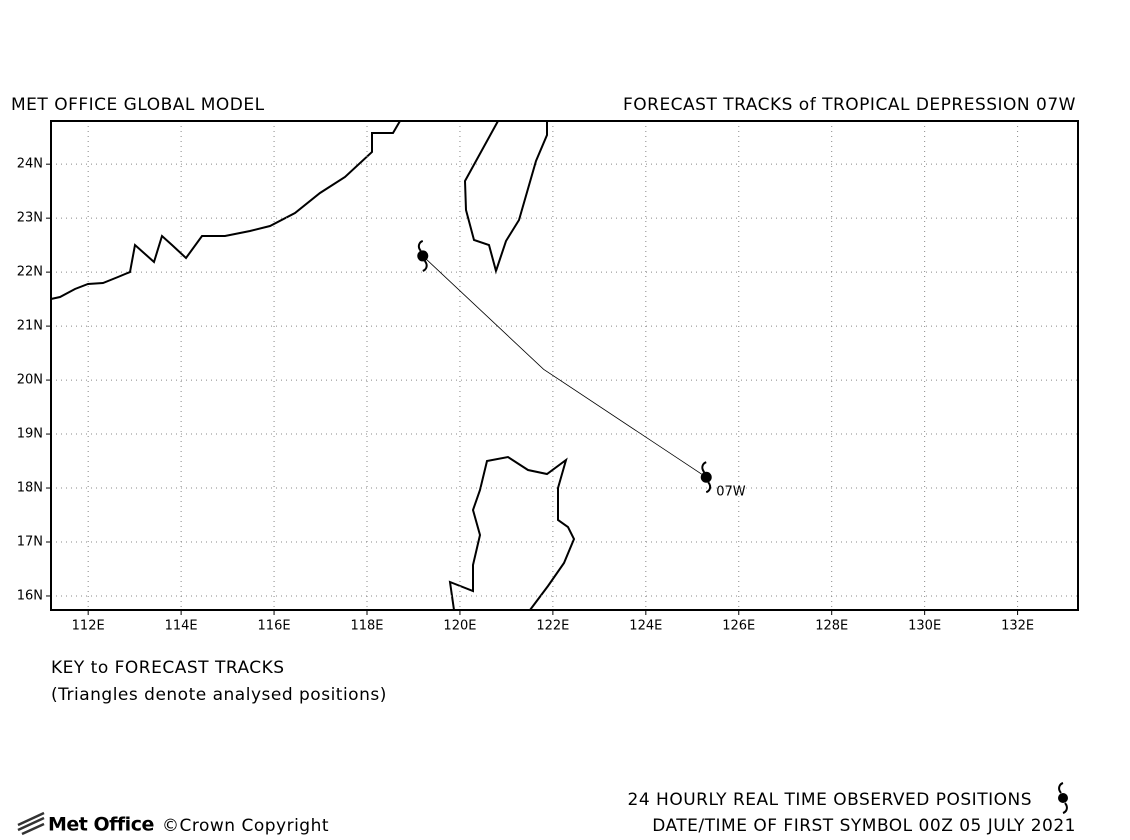 The height and width of the screenshot is (840, 1130). Describe the element at coordinates (366, 626) in the screenshot. I see `x-tick-label: 118E` at that location.